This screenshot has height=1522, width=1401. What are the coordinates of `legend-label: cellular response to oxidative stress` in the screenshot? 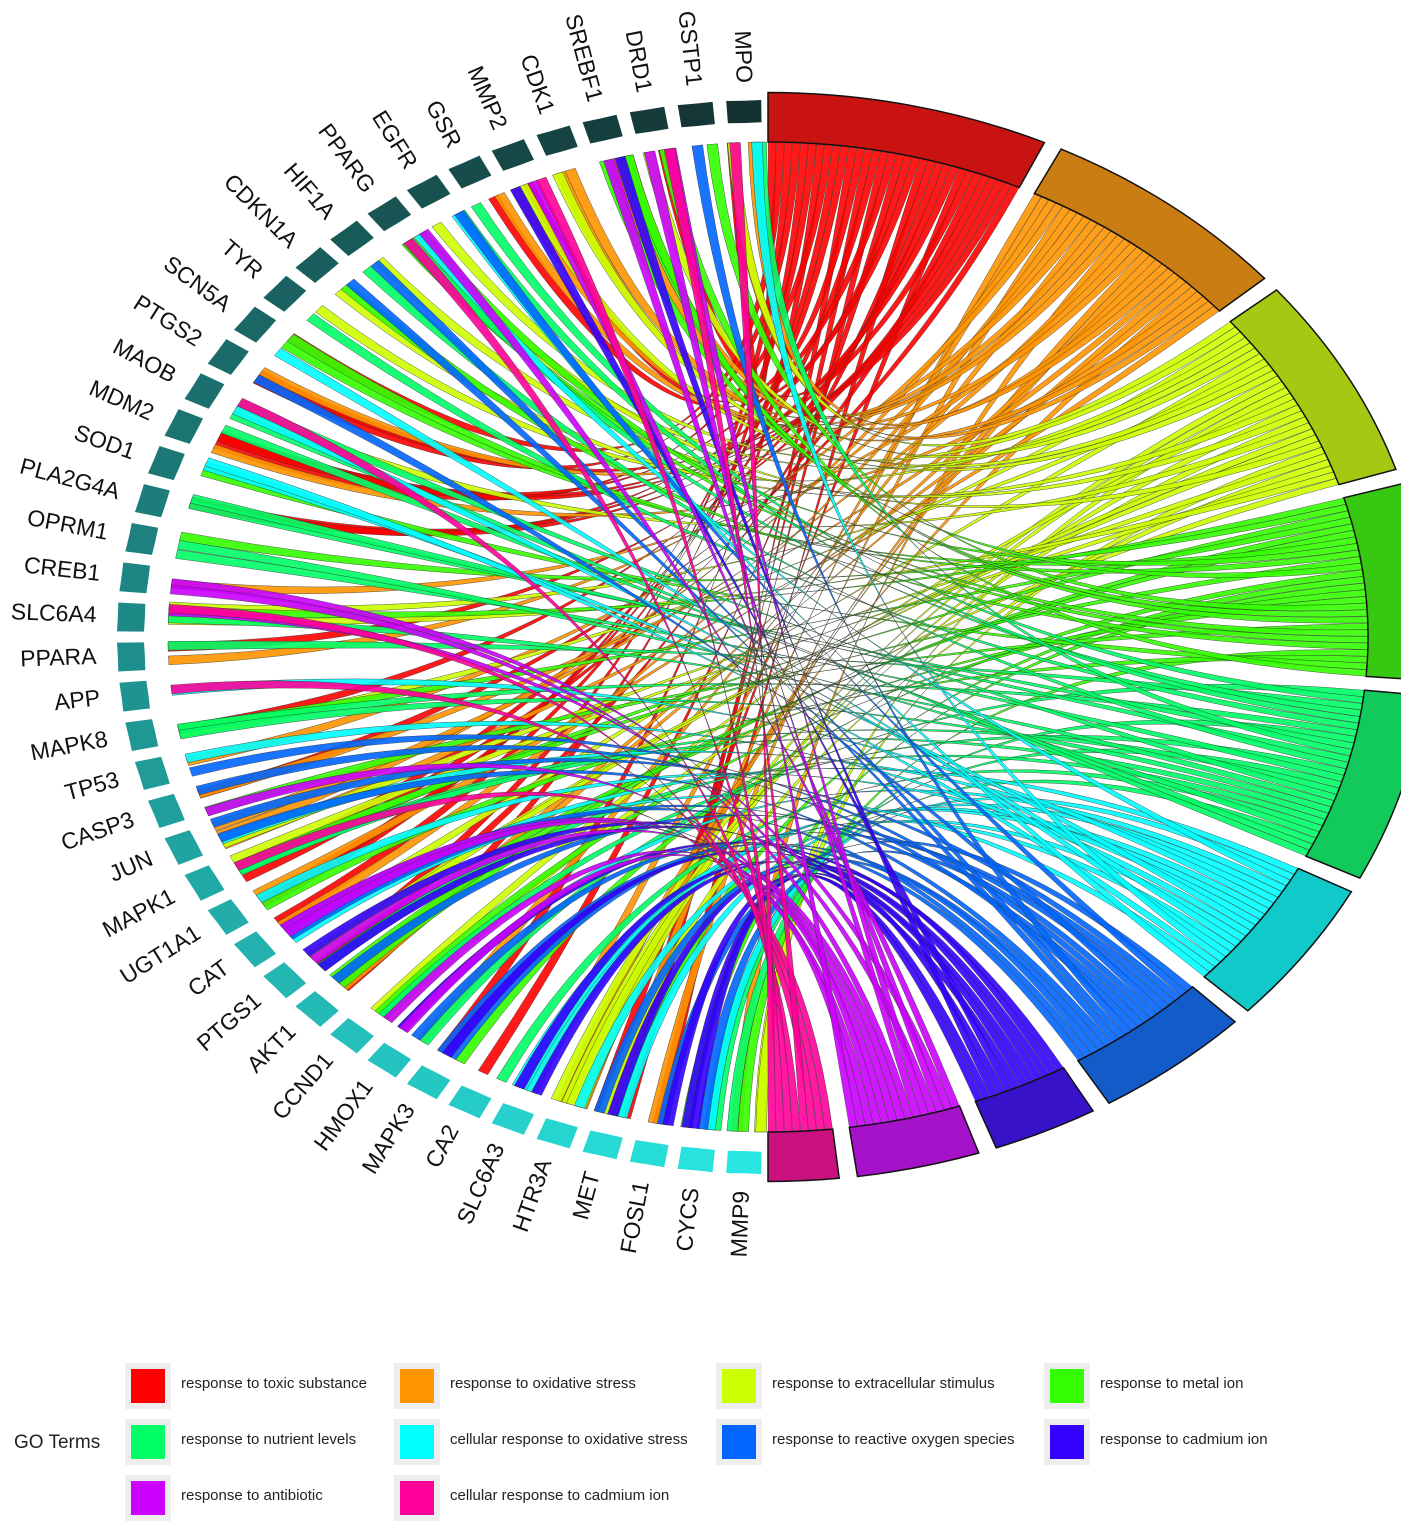 It's located at (569, 1439).